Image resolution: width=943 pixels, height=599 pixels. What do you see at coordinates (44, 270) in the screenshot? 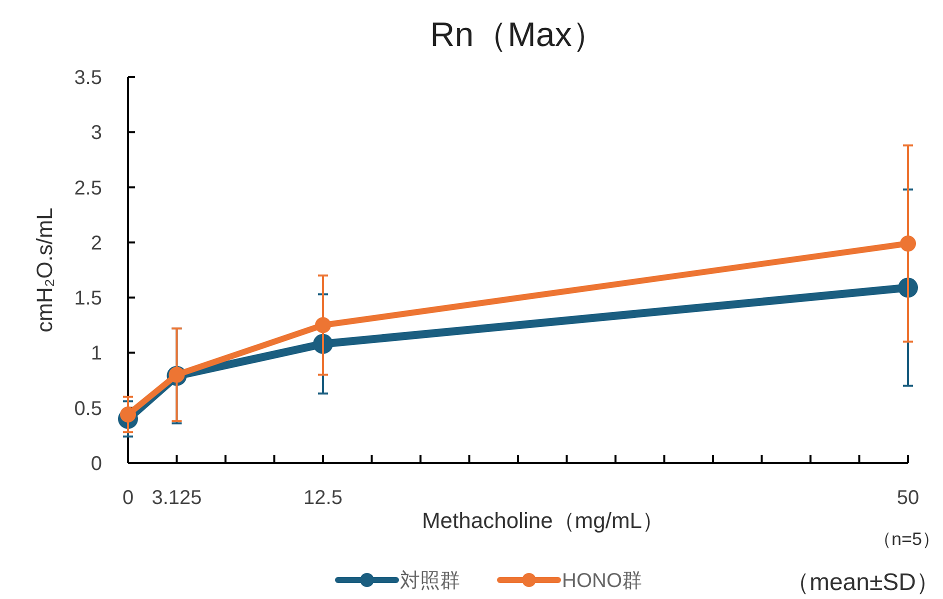
I see `y-axis-title: cmH₂O.s/mL` at bounding box center [44, 270].